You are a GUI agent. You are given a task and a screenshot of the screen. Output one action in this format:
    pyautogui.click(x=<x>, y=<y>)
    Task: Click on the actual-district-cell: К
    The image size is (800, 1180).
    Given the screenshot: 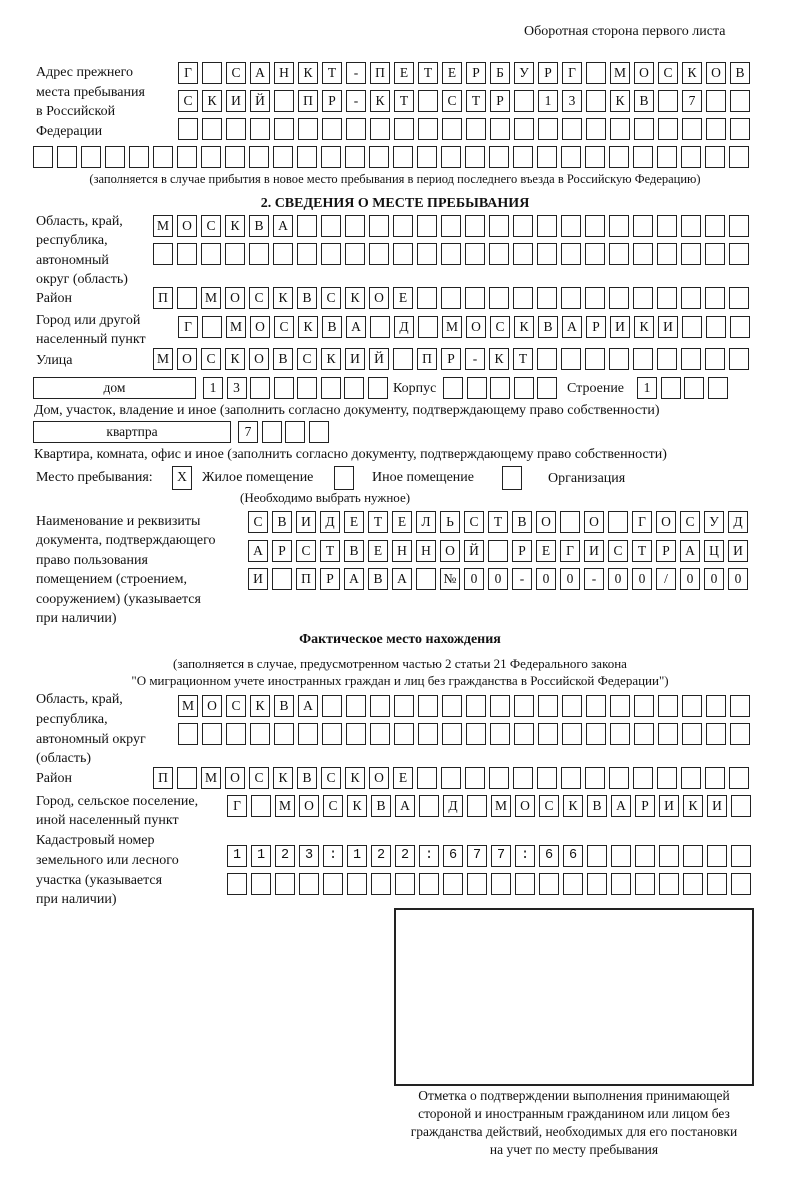 What is the action you would take?
    pyautogui.click(x=283, y=778)
    